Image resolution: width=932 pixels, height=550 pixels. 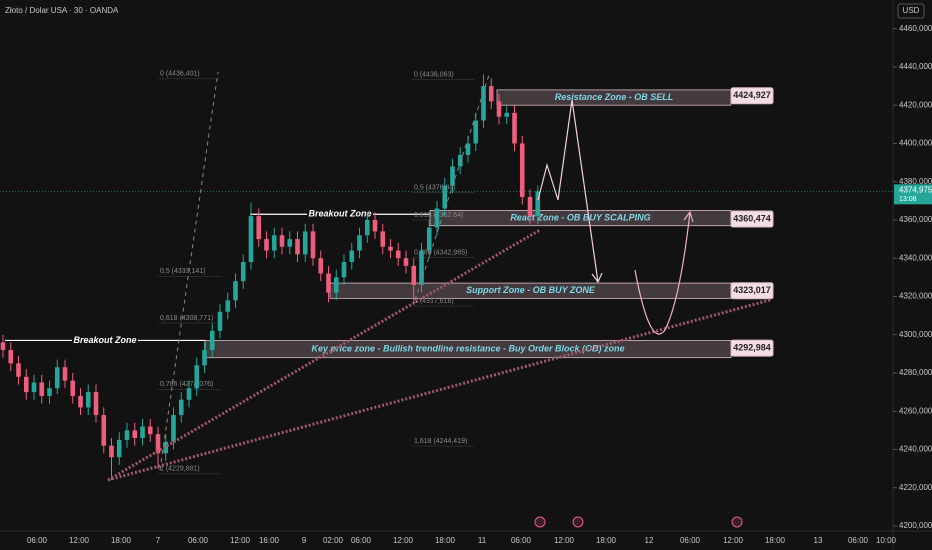 I want to click on price-tag-label: 4292,984, so click(x=752, y=348).